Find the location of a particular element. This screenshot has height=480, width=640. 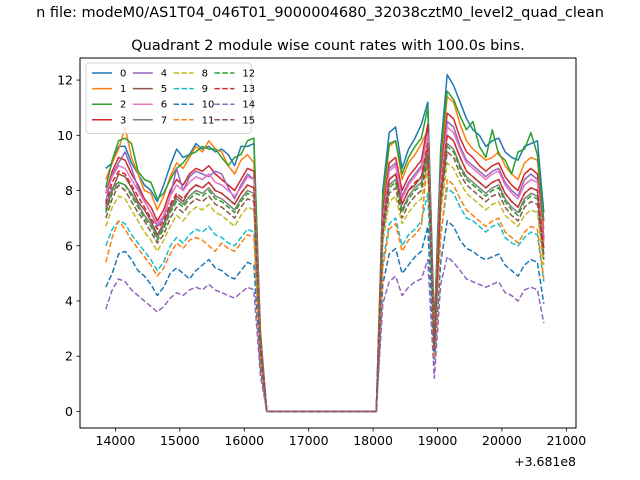

legend-label-2: 2 is located at coordinates (123, 105).